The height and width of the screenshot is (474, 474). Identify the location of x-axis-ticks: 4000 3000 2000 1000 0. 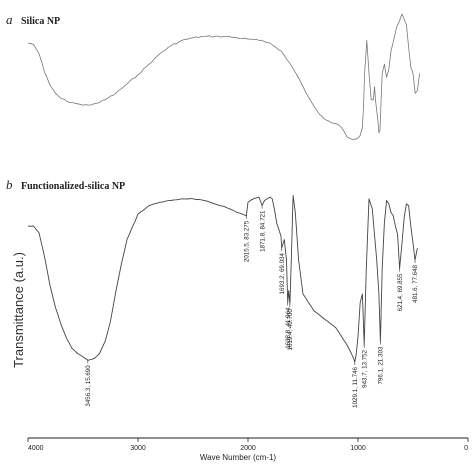
(248, 445).